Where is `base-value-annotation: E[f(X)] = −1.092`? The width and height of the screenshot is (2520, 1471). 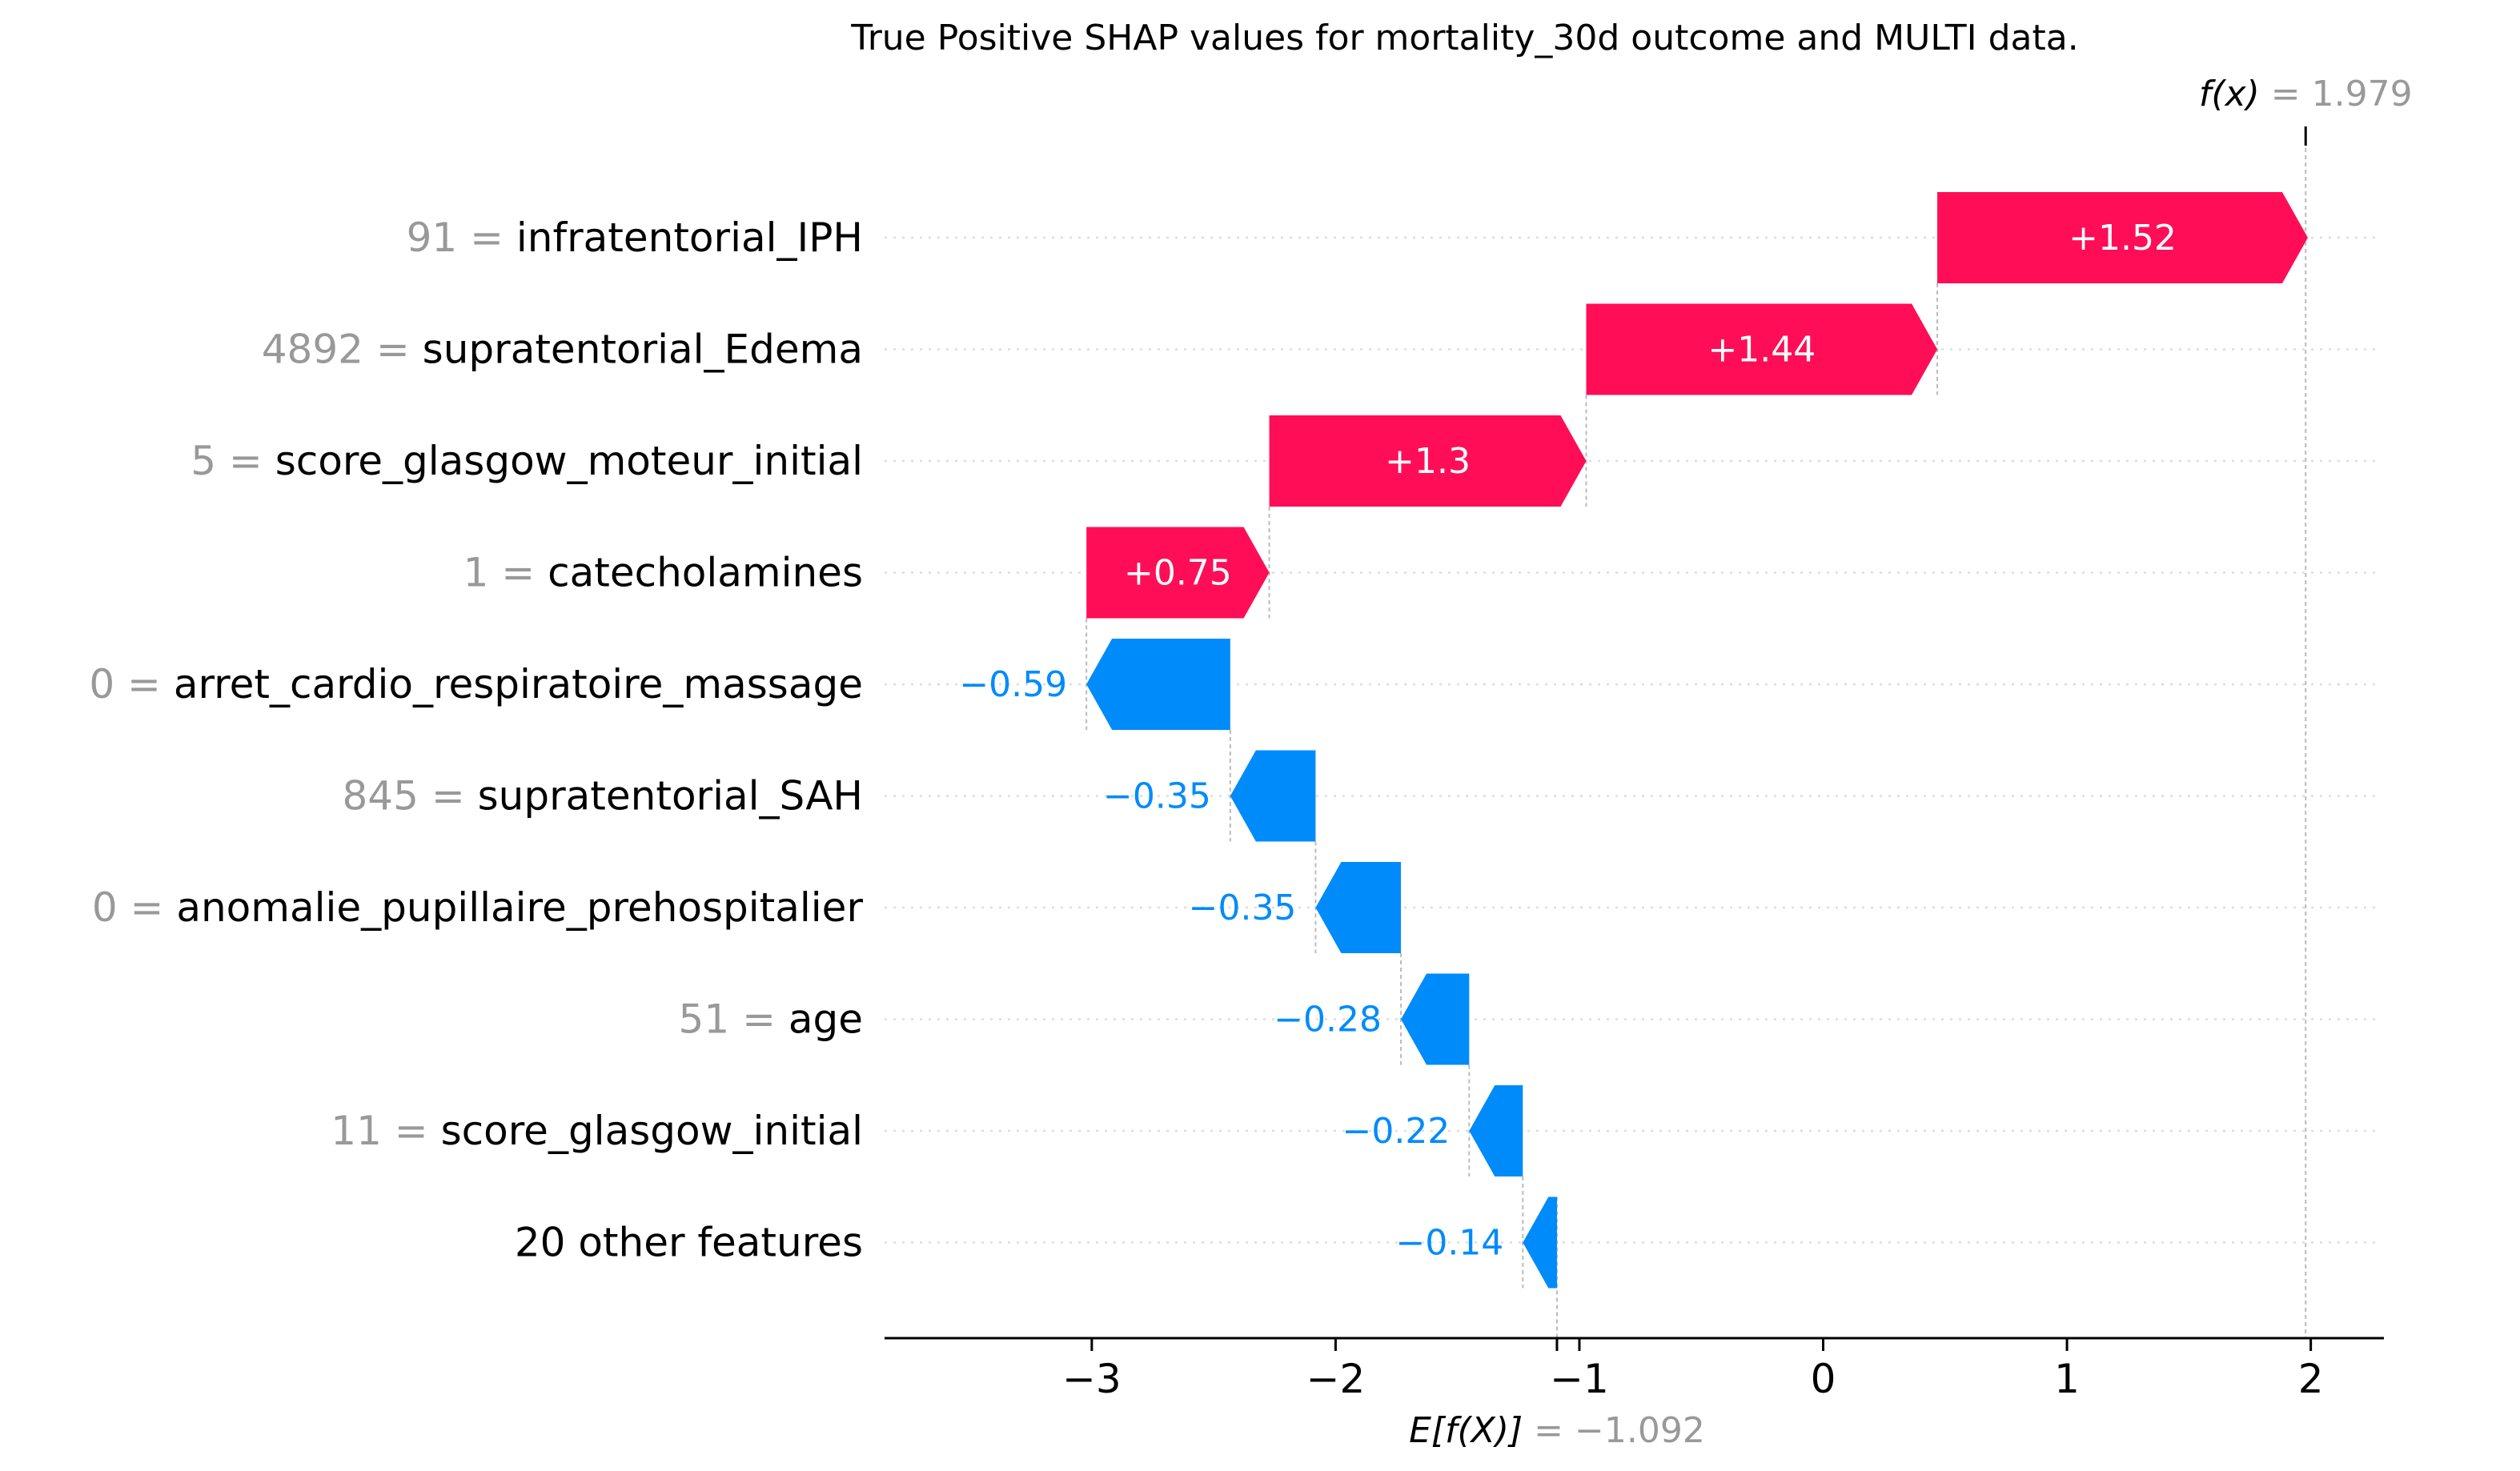 base-value-annotation: E[f(X)] = −1.092 is located at coordinates (1557, 1430).